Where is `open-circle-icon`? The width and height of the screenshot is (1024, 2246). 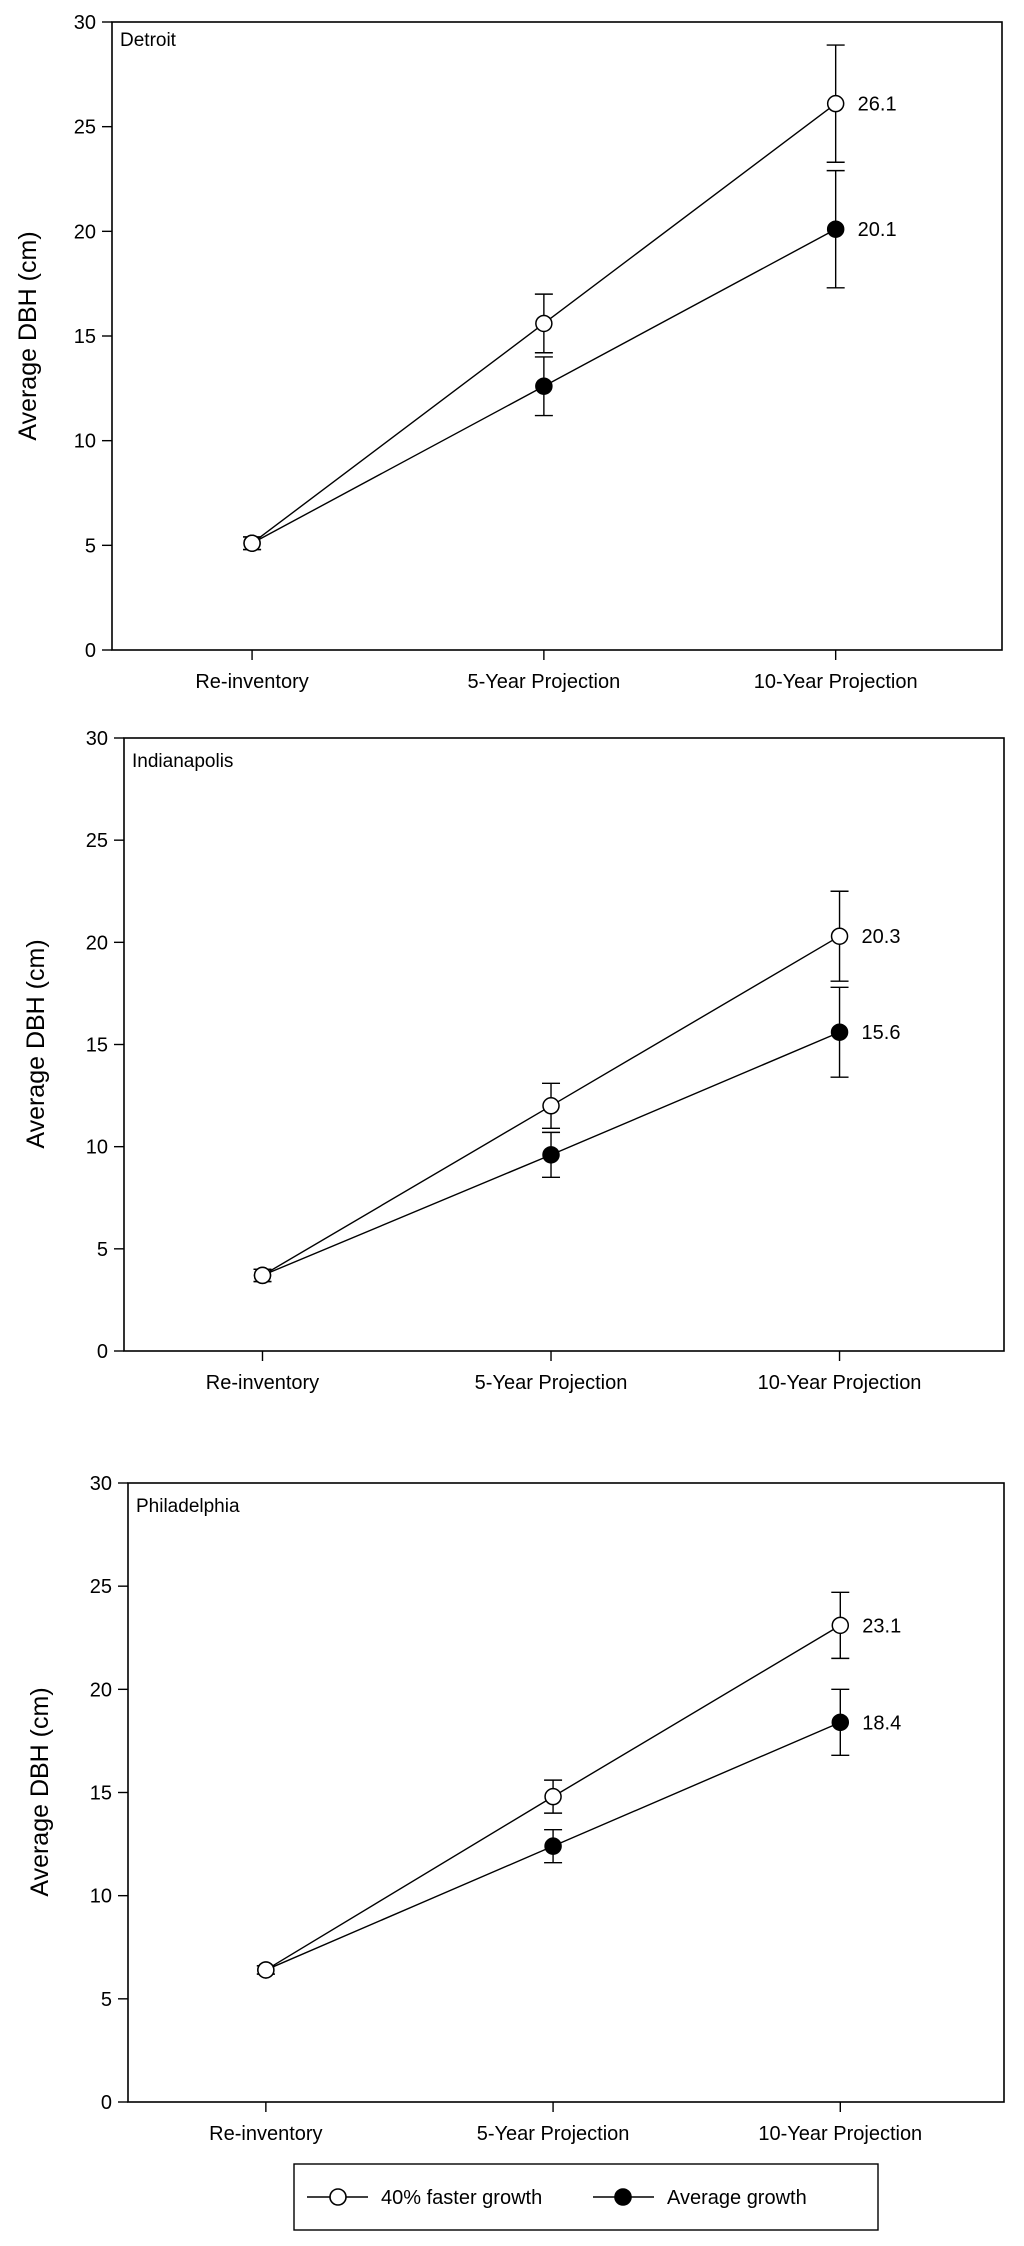
open-circle-icon is located at coordinates (338, 2197).